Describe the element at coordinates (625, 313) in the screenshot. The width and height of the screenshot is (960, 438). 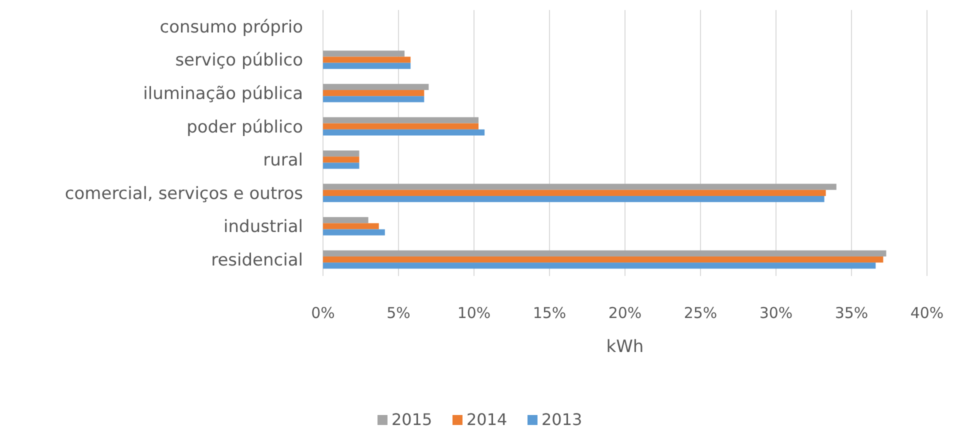
I see `x-tick-label: 20%` at that location.